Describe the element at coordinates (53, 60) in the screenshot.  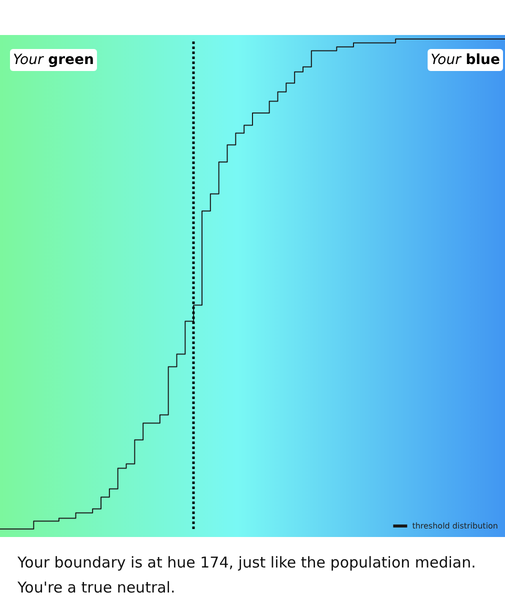
I see `annotation: Your green` at that location.